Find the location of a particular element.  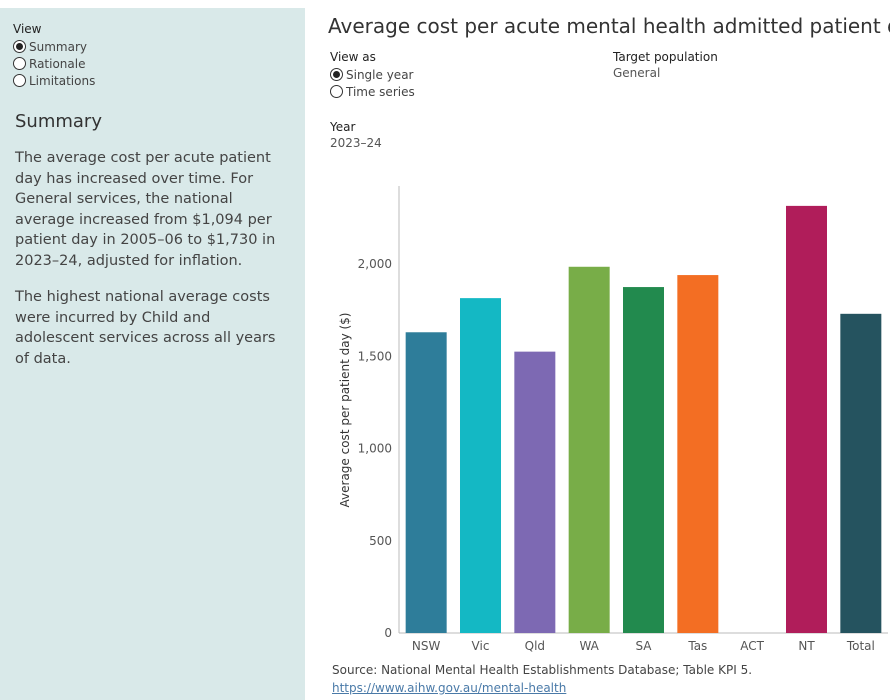

summary-heading: Summary is located at coordinates (58, 121).